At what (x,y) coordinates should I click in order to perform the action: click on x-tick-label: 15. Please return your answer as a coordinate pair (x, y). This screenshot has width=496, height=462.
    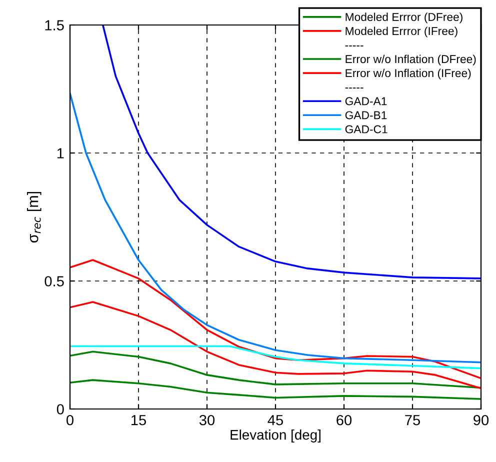
    Looking at the image, I should click on (139, 420).